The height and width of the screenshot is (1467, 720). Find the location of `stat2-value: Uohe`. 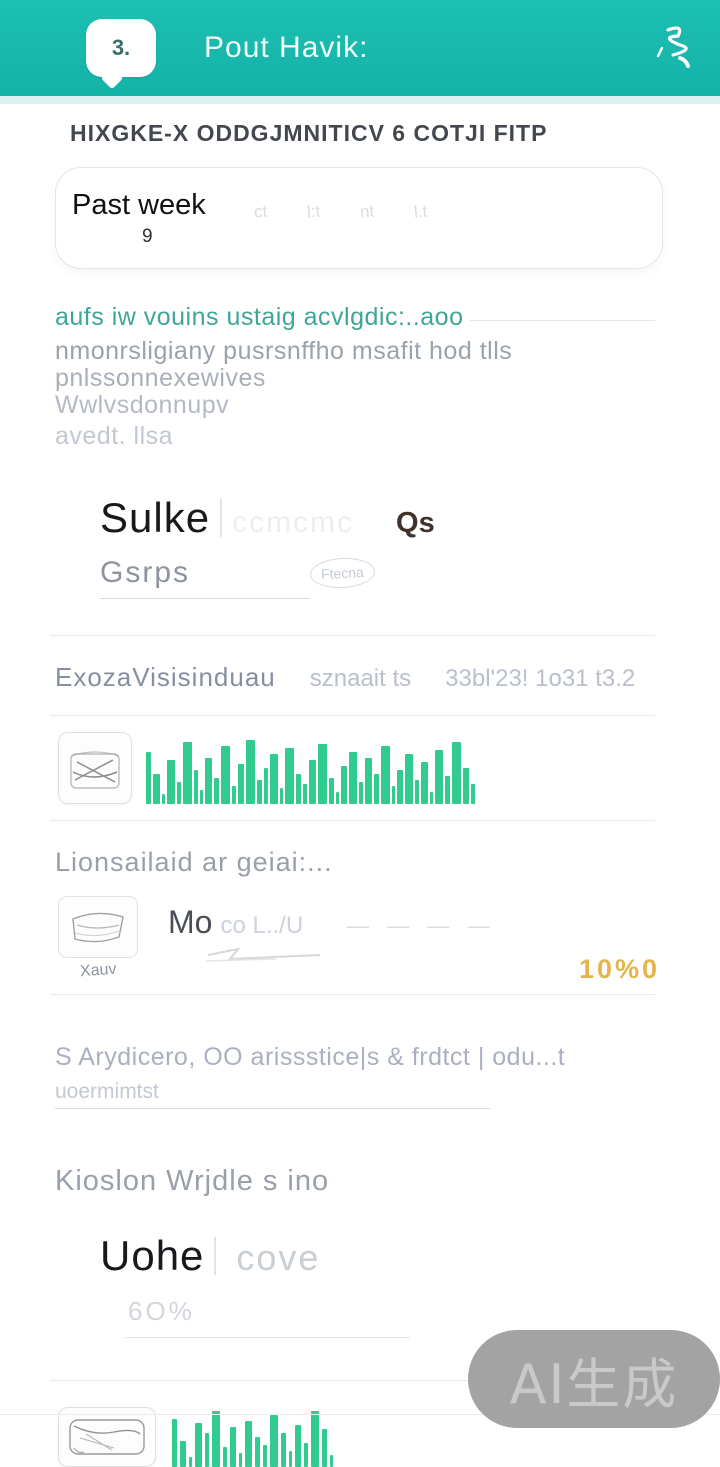

stat2-value: Uohe is located at coordinates (152, 1255).